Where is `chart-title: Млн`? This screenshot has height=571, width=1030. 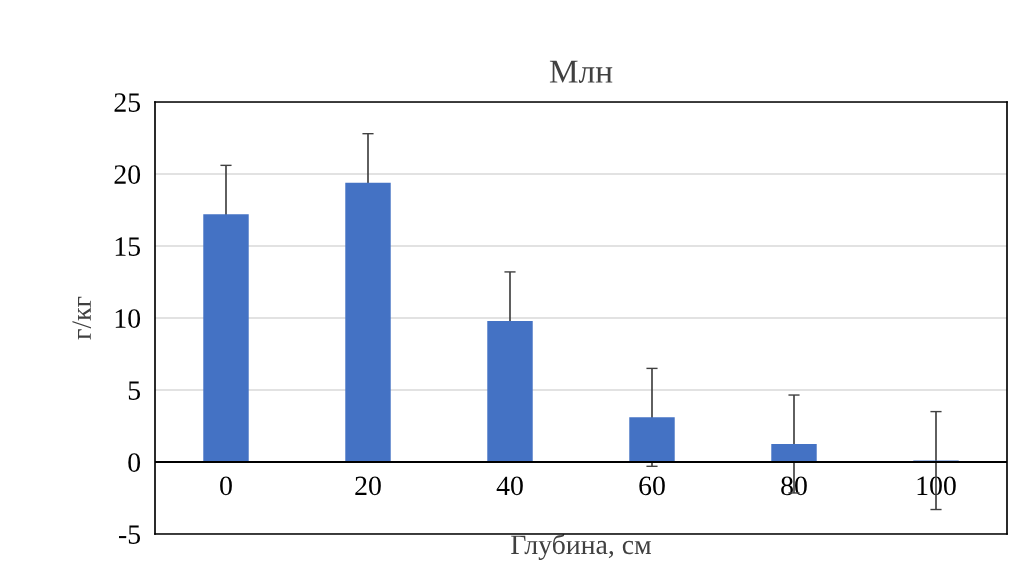 chart-title: Млн is located at coordinates (581, 71).